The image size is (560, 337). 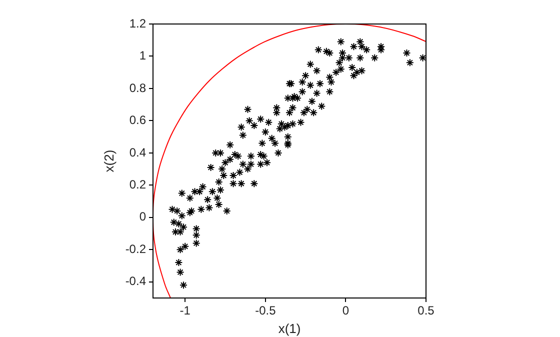 I want to click on y-tick-label: 0.4, so click(x=137, y=152).